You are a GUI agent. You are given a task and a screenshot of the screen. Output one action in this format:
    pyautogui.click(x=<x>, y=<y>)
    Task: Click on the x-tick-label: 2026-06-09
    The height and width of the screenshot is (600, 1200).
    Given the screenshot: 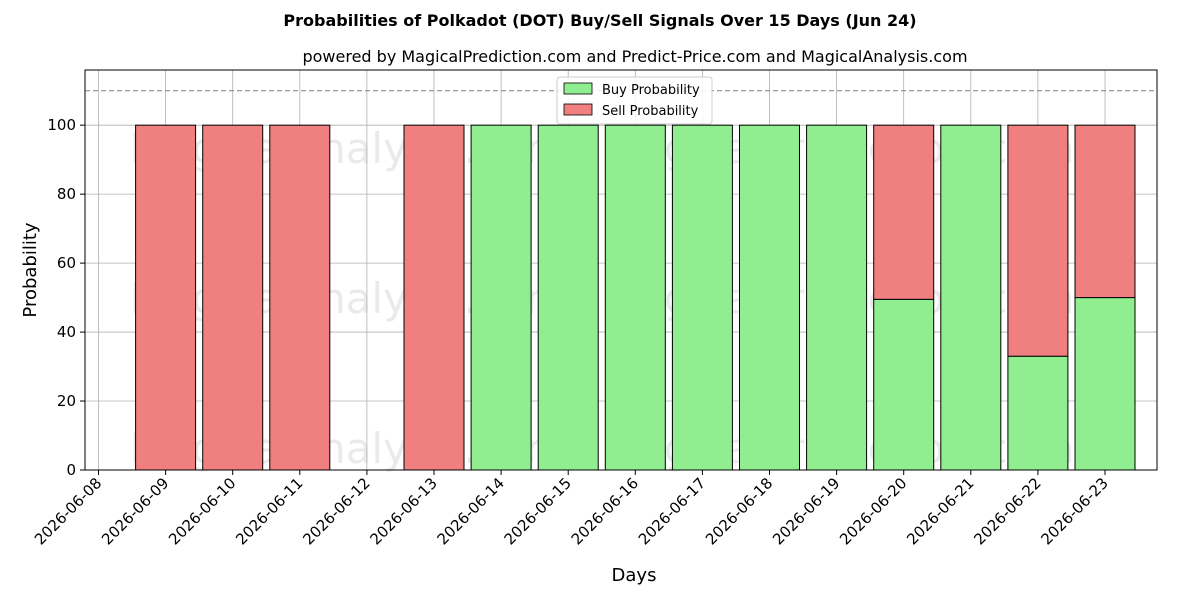 What is the action you would take?
    pyautogui.click(x=135, y=511)
    